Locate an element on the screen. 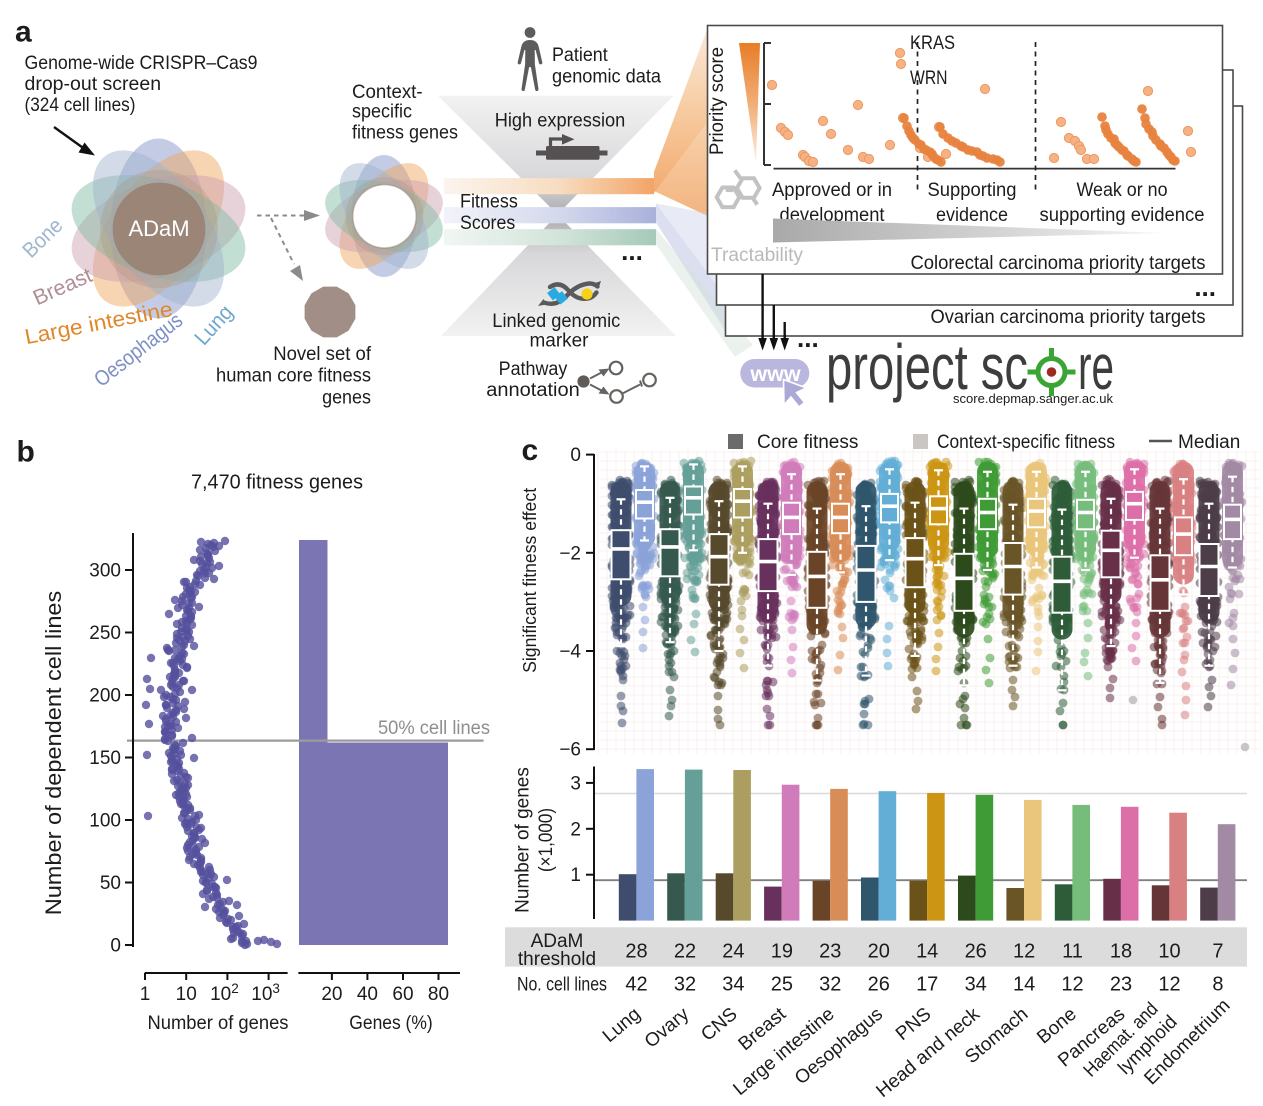  svg-text: 7,470 fitness genes is located at coordinates (277, 483).